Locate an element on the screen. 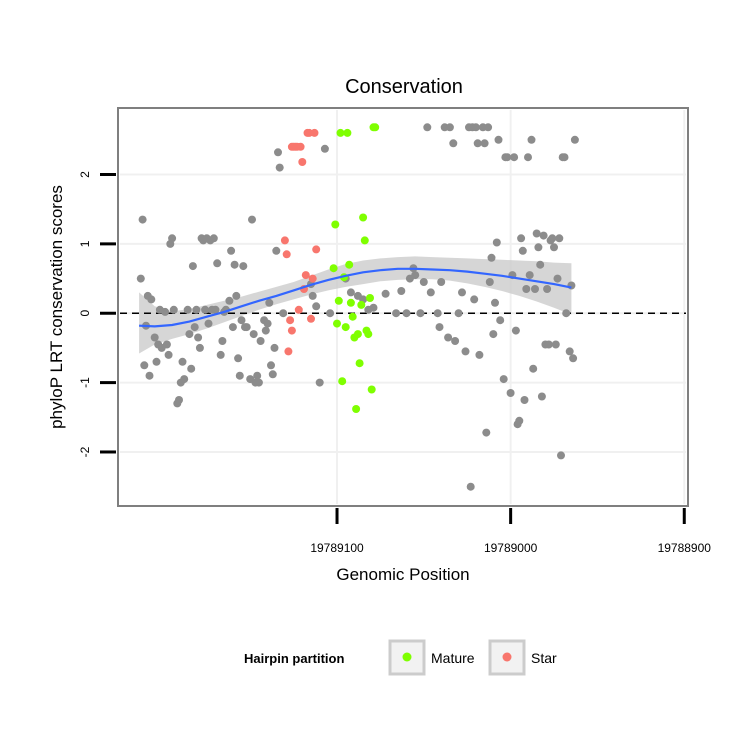 Image resolution: width=750 pixels, height=750 pixels. x-axis-title: Genomic Position is located at coordinates (402, 574).